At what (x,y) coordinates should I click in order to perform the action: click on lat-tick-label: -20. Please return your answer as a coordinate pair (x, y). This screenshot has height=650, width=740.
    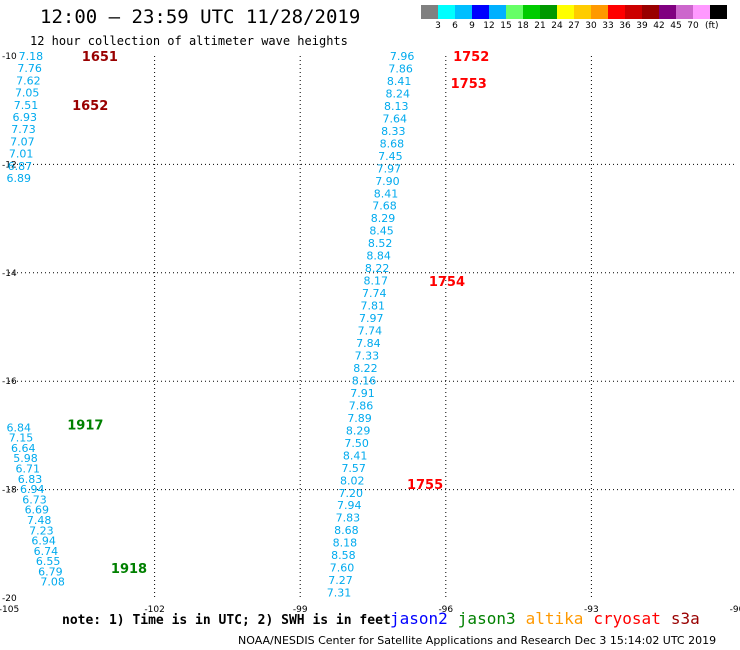
    Looking at the image, I should click on (9, 599).